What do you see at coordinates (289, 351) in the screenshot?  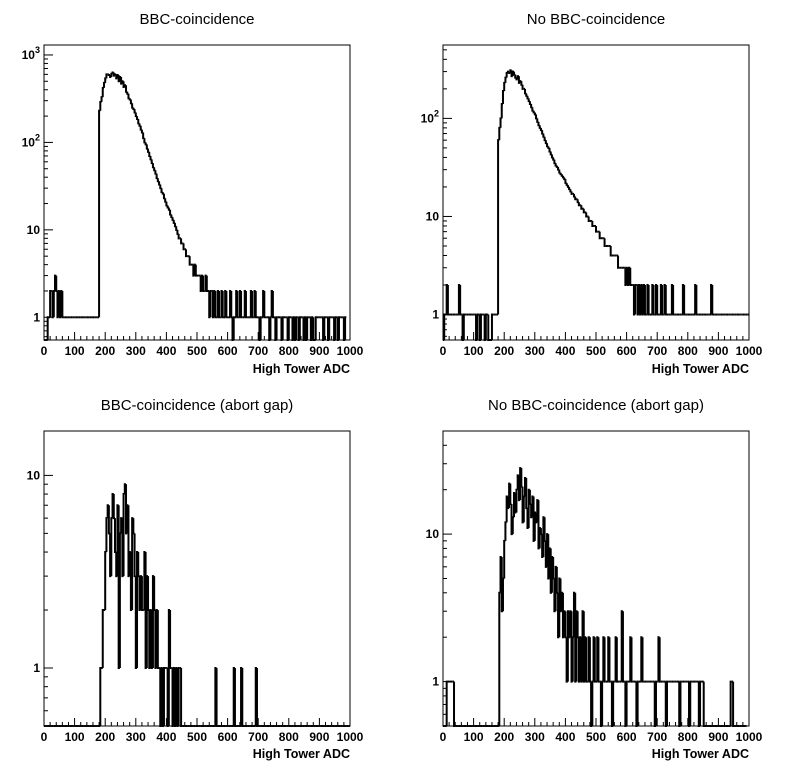 I see `x-tick-label: 800` at bounding box center [289, 351].